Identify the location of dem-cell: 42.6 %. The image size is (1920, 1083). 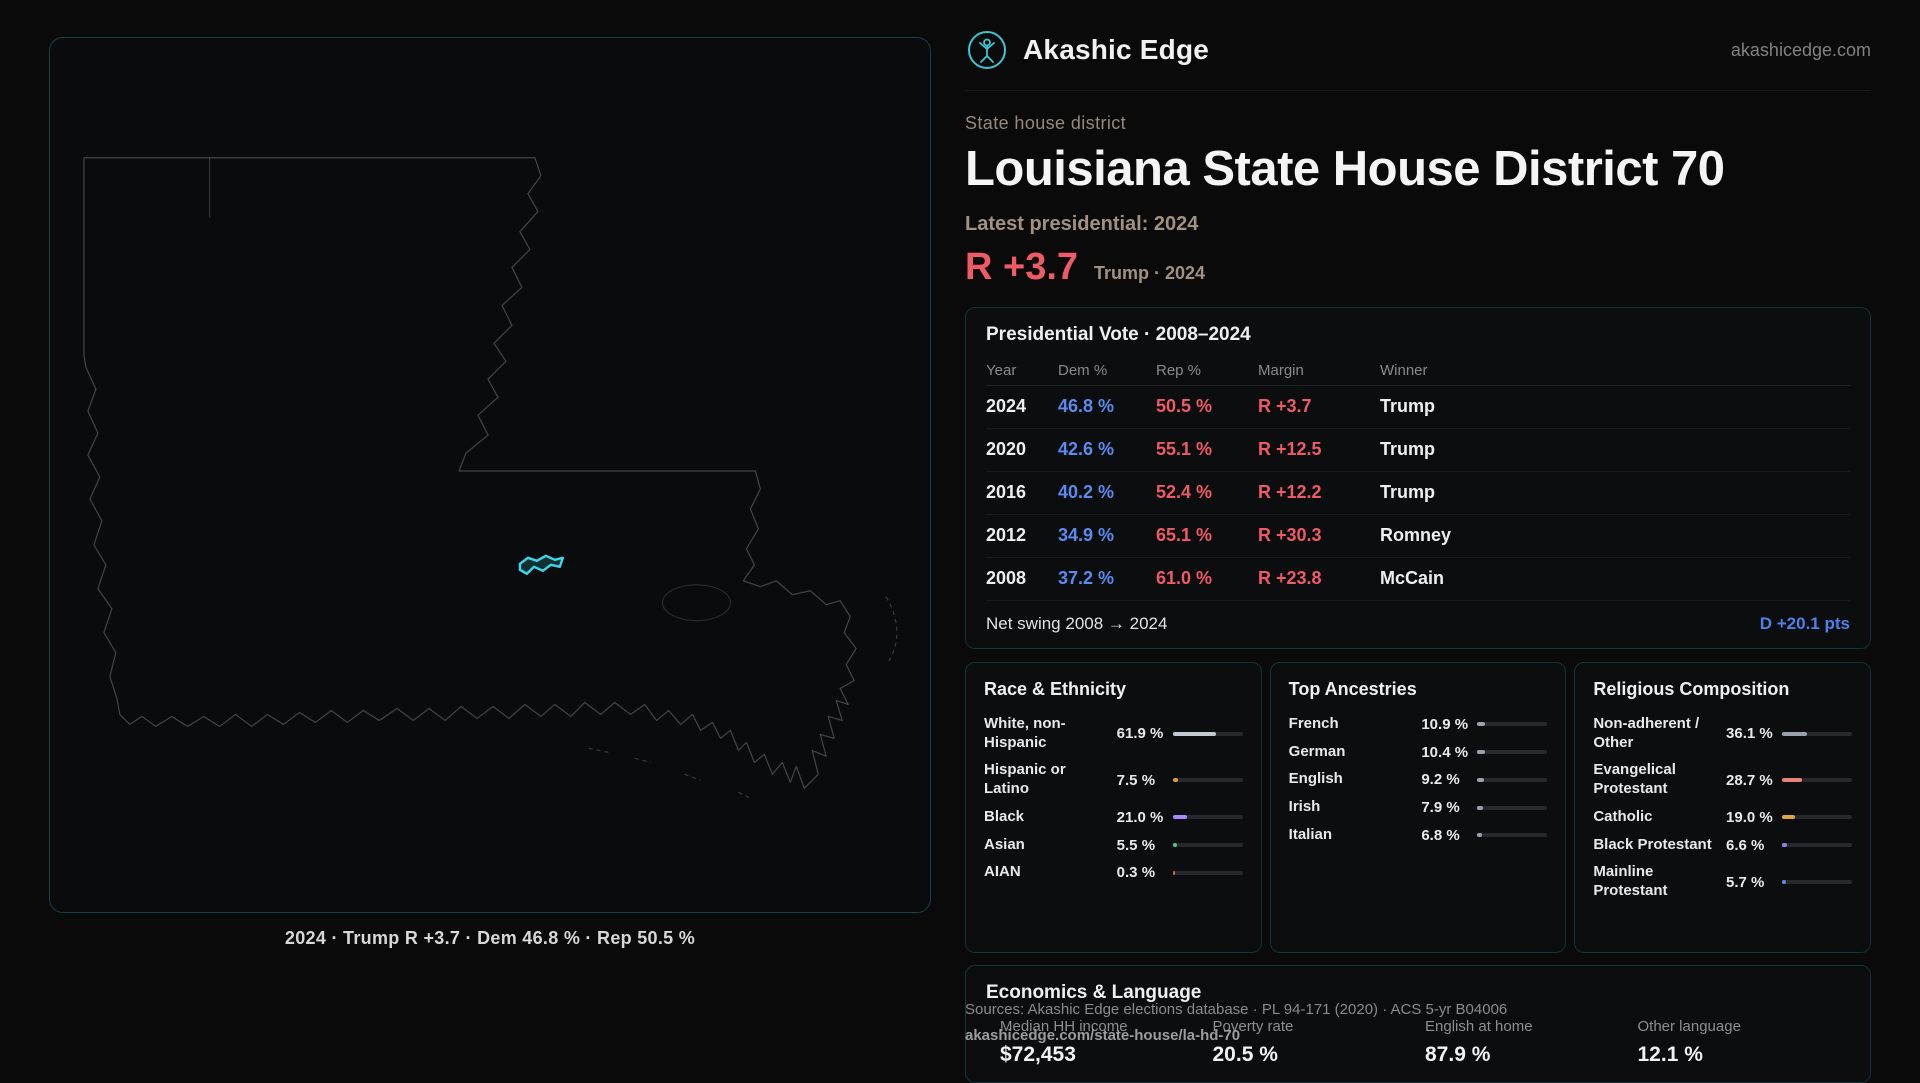
(1086, 449).